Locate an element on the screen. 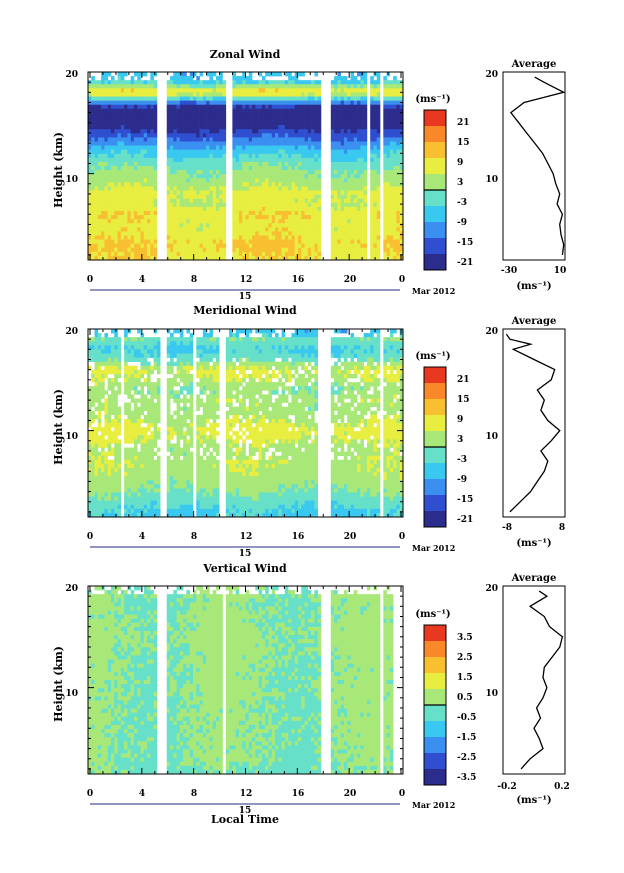  colorbar-unit: (ms⁻¹) is located at coordinates (432, 99).